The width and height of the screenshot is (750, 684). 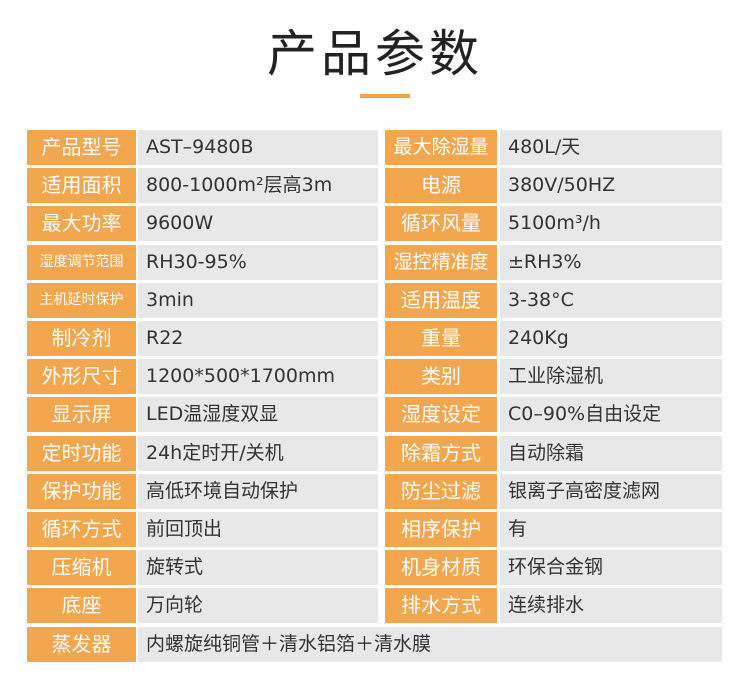 What do you see at coordinates (81, 338) in the screenshot?
I see `spec-label: 制冷剂` at bounding box center [81, 338].